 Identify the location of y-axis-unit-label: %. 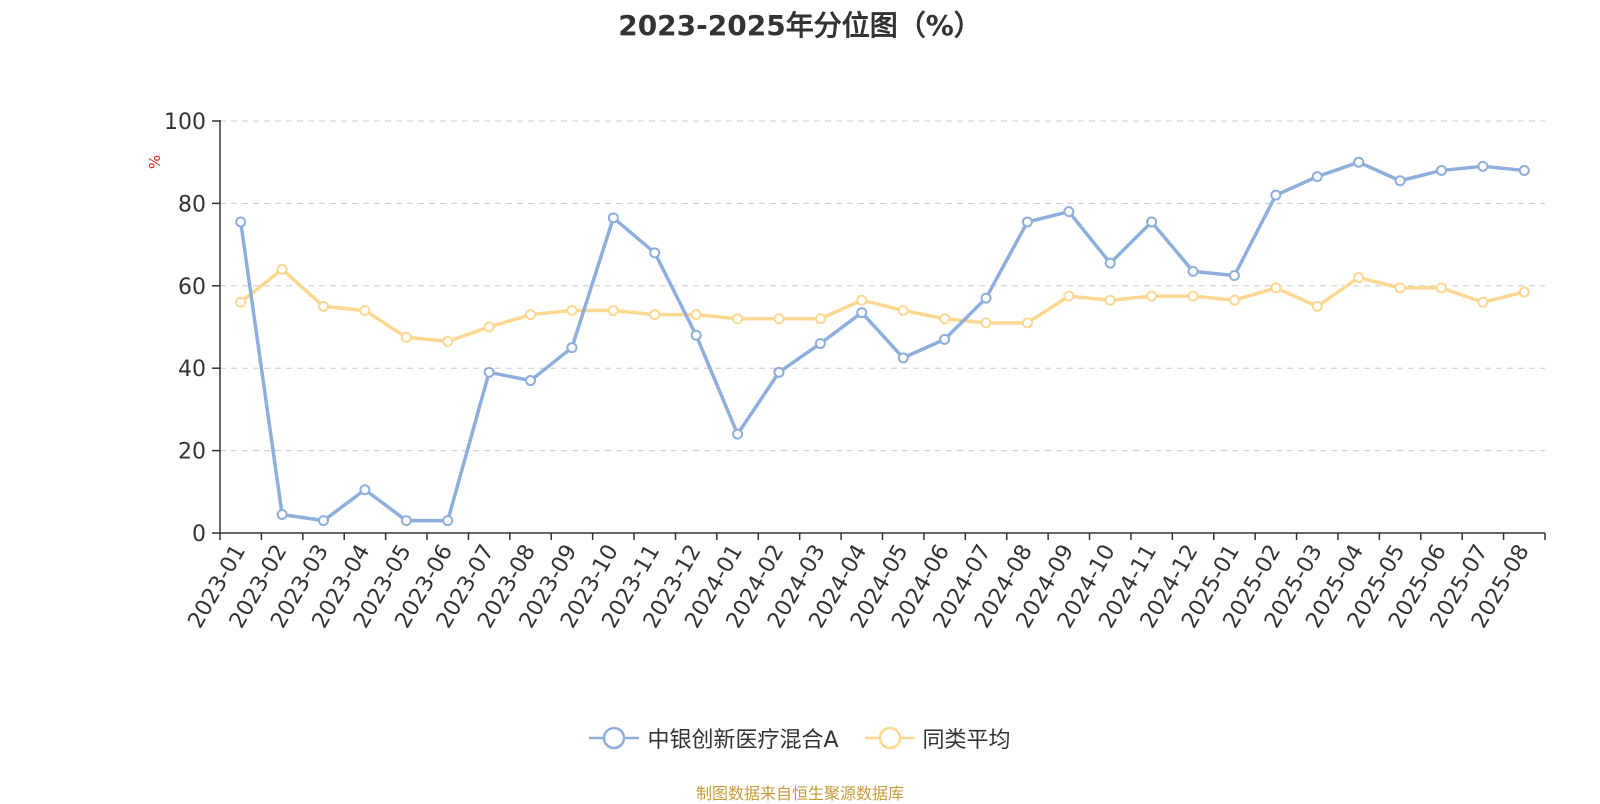
(155, 162).